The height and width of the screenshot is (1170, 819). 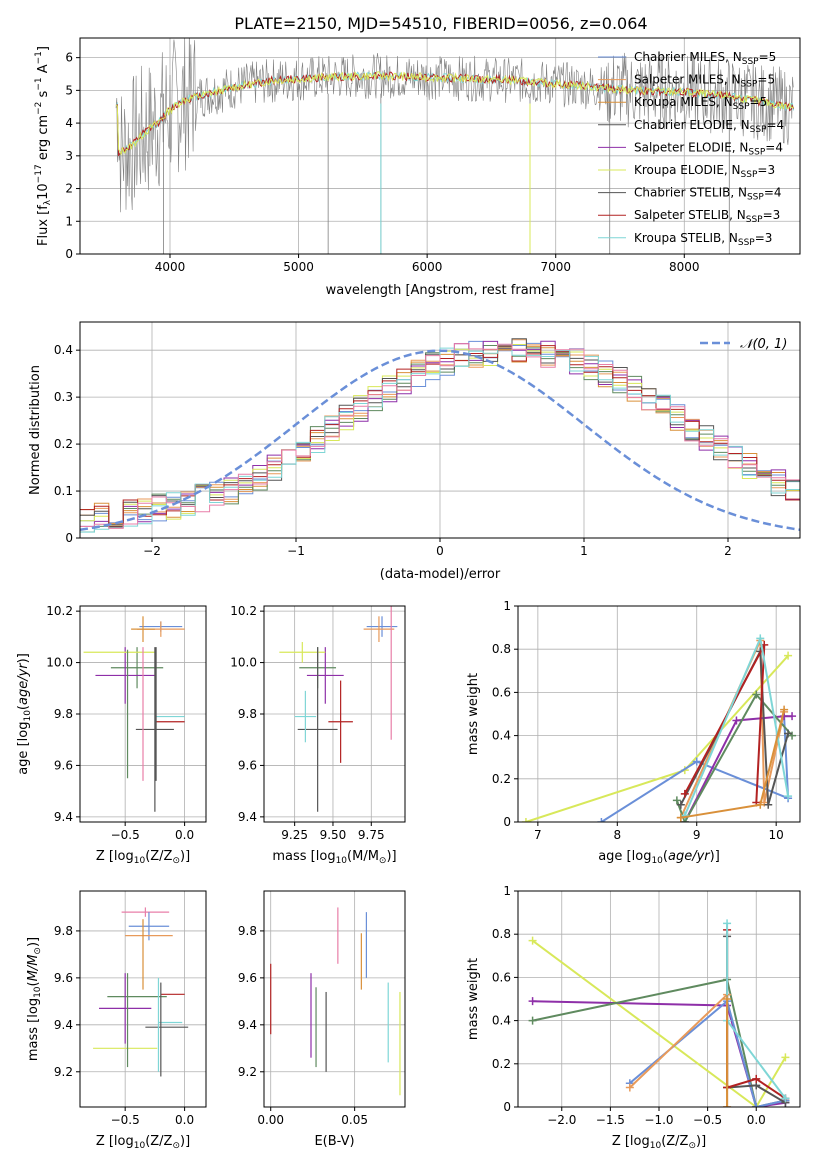 I want to click on x-tick-label: 0.0, so click(x=756, y=1120).